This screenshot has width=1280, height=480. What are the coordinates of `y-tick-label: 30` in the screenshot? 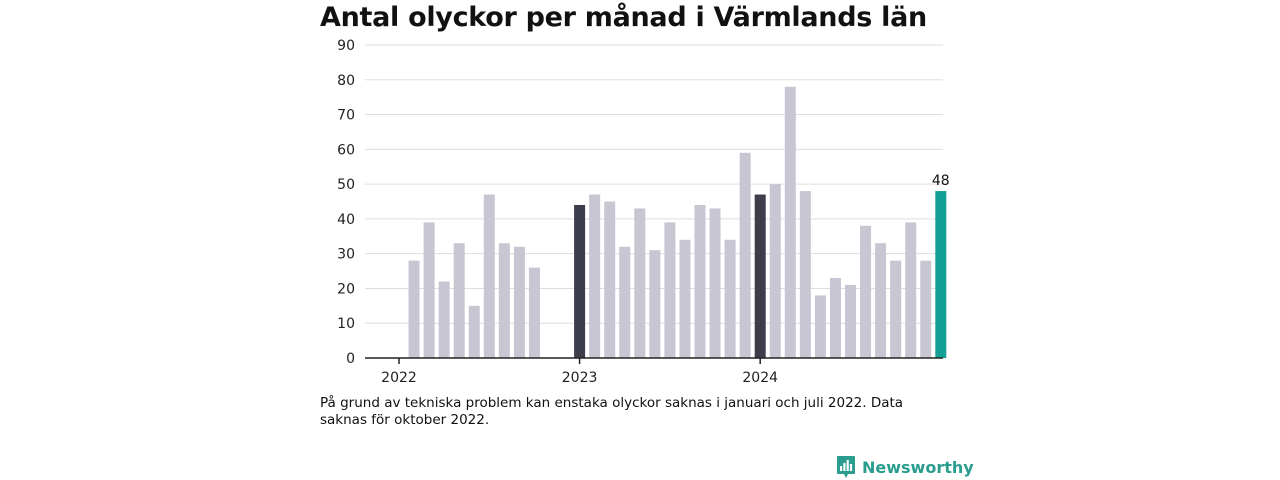 It's located at (346, 255).